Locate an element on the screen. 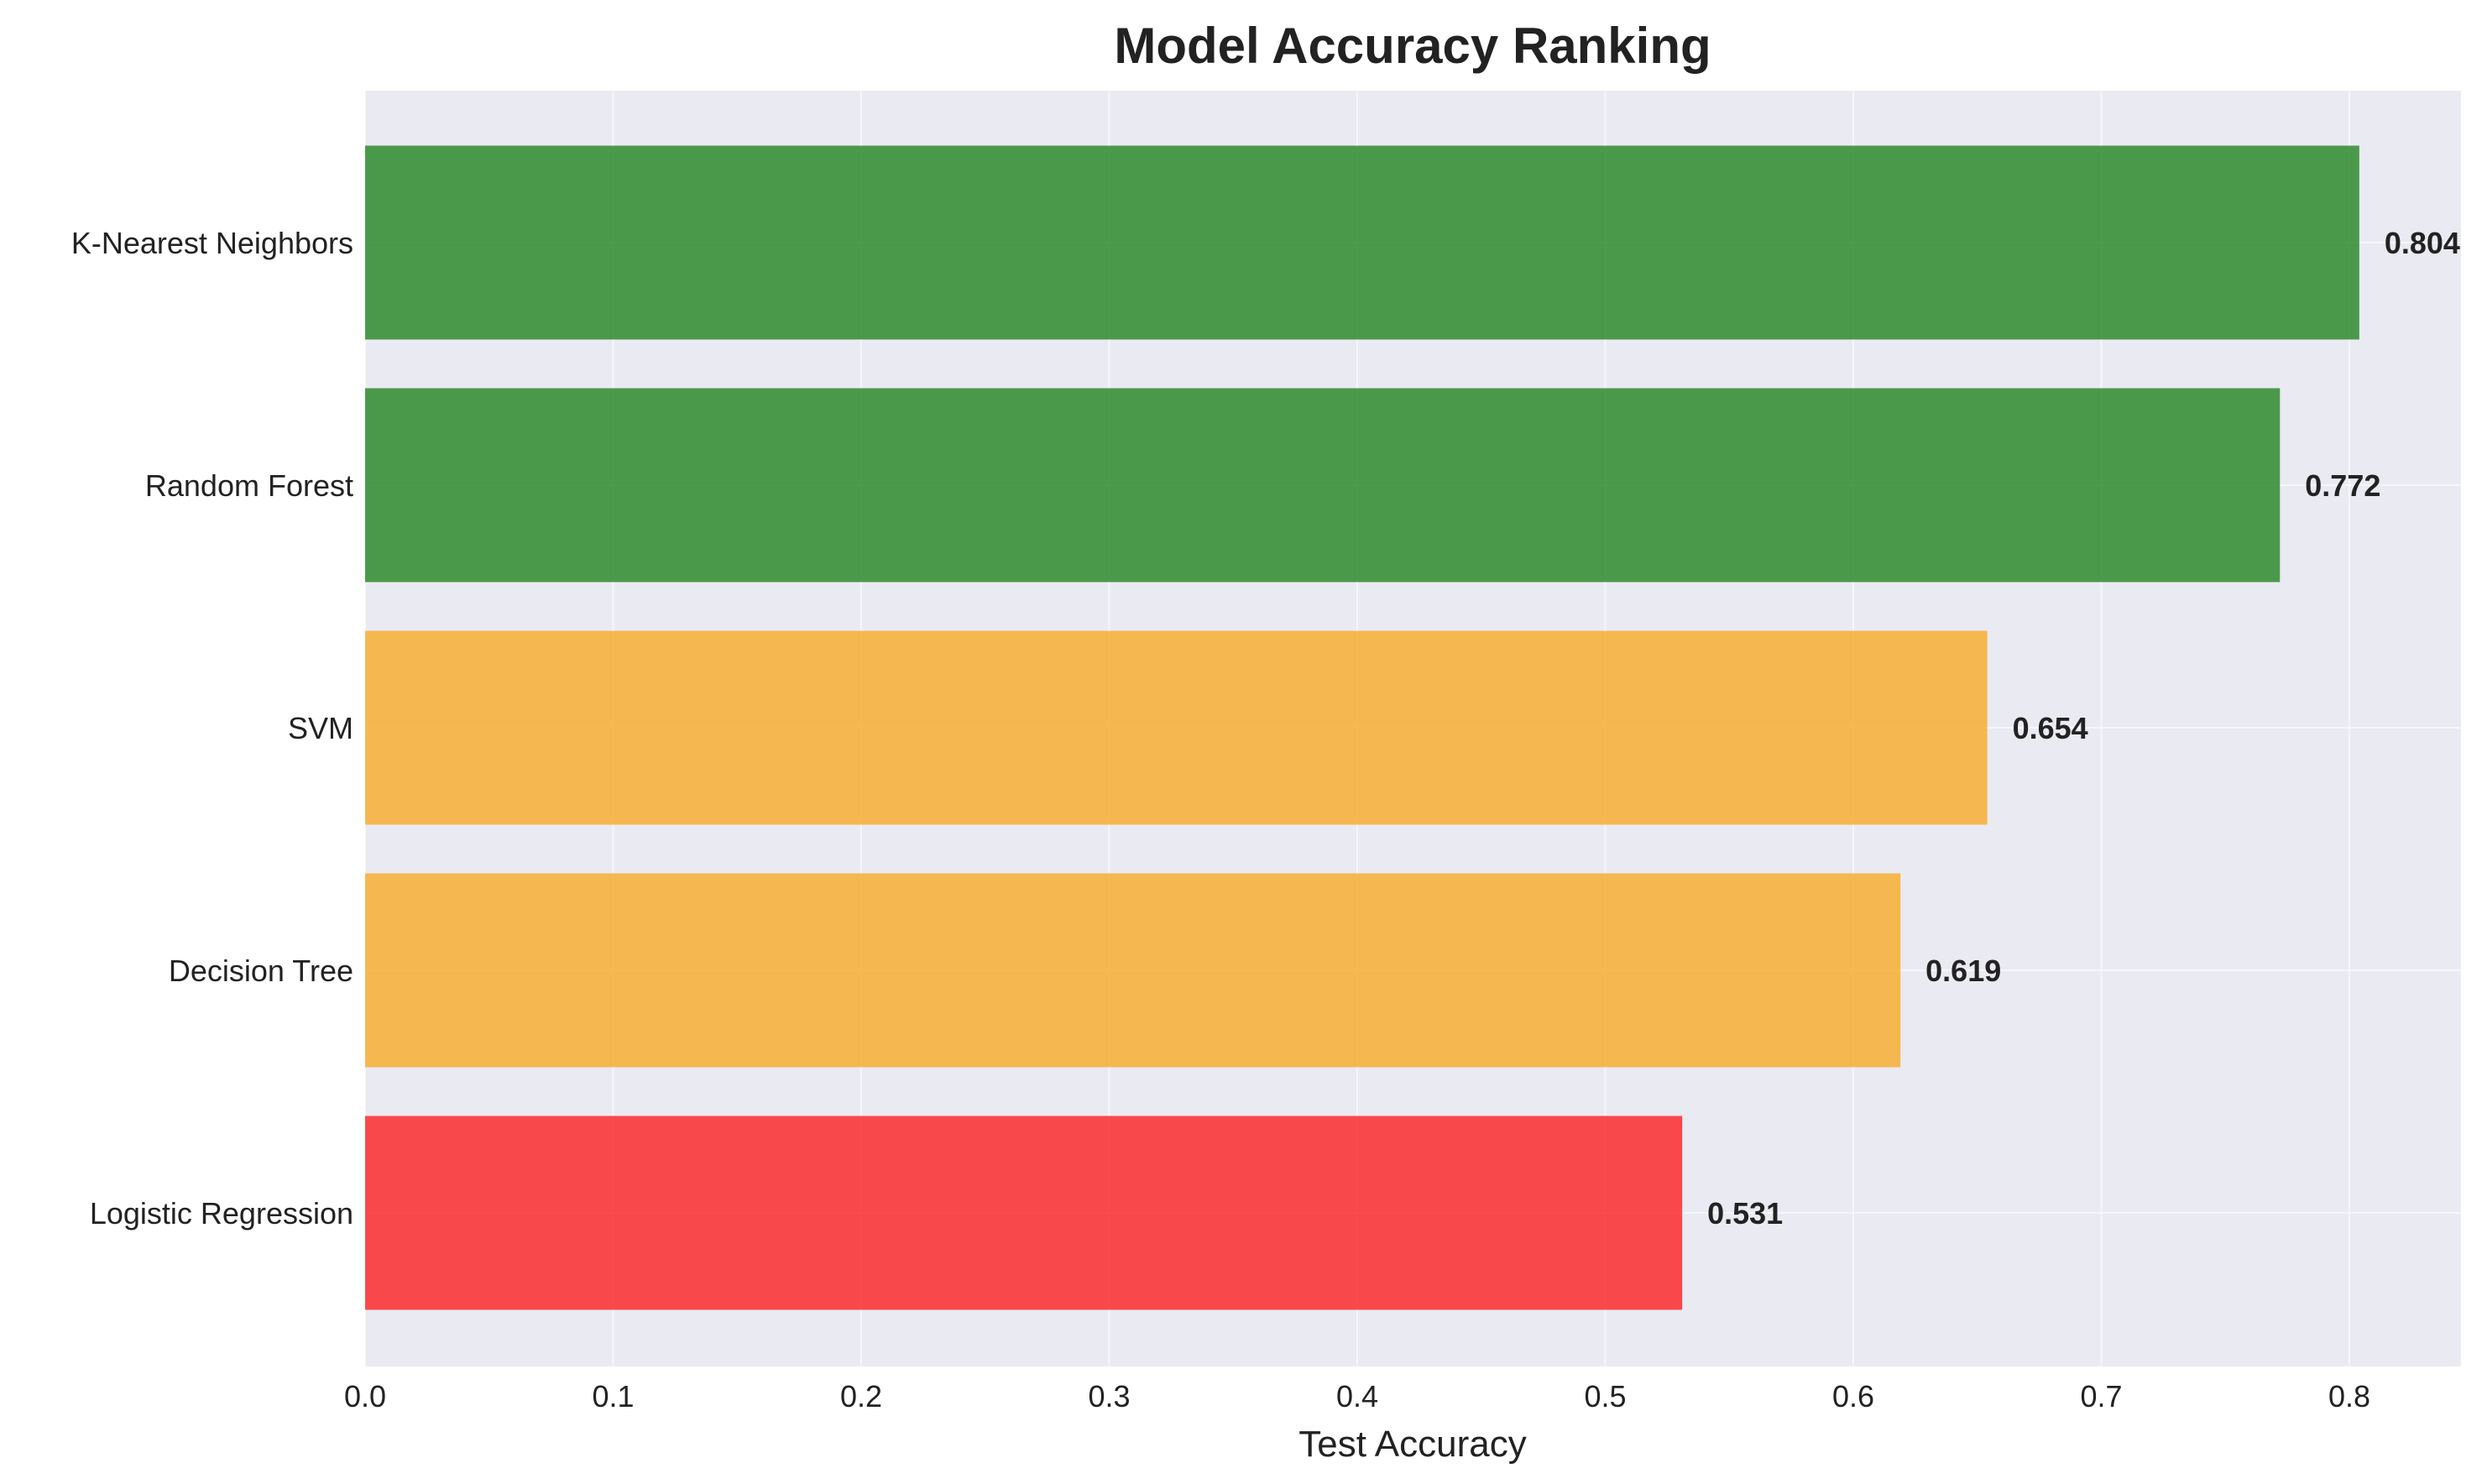 Image resolution: width=2487 pixels, height=1484 pixels. x-tick-label: 0.5 is located at coordinates (1605, 1396).